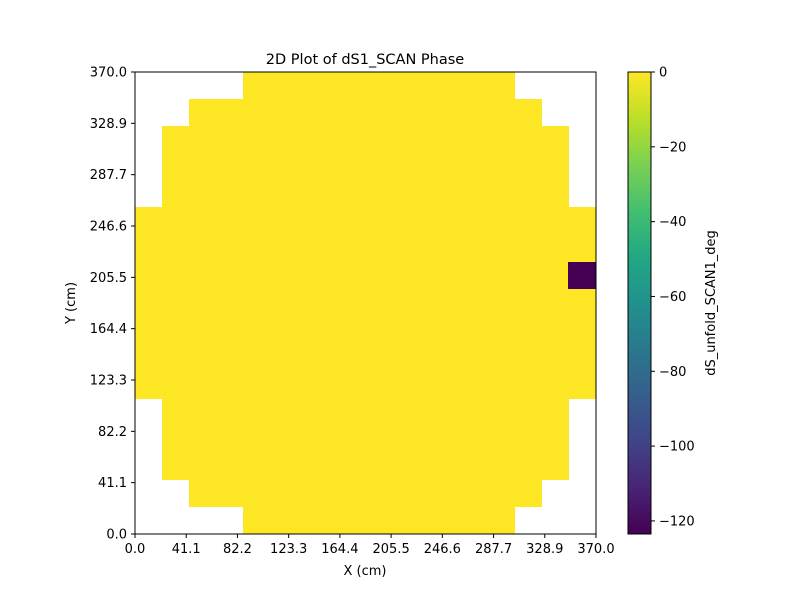  Describe the element at coordinates (237, 549) in the screenshot. I see `x-tick-label: 82.2` at that location.